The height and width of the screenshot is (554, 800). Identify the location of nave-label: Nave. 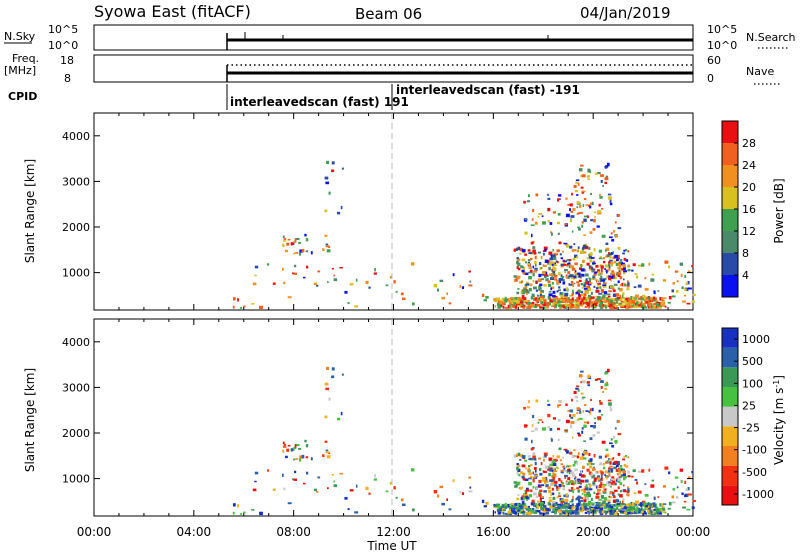
(760, 71).